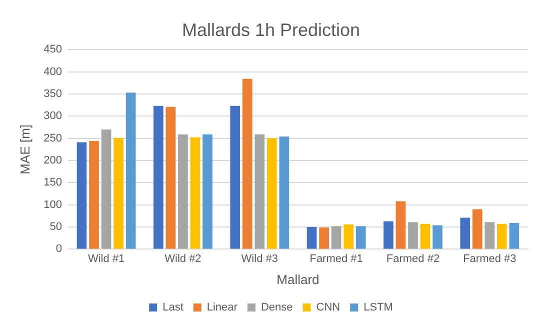 The image size is (550, 335). I want to click on legend-label: Dense, so click(276, 308).